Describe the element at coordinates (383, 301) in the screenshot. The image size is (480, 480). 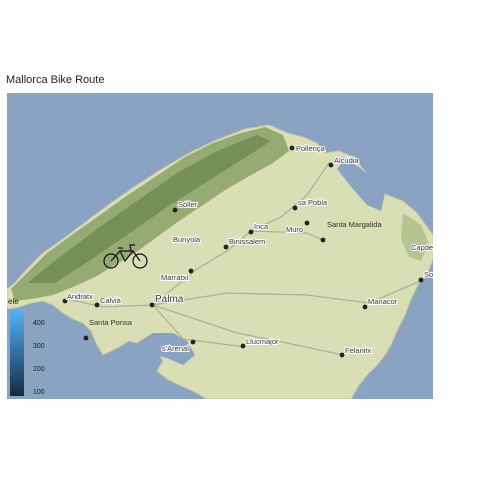
I see `town-label-manacor: Manacor` at that location.